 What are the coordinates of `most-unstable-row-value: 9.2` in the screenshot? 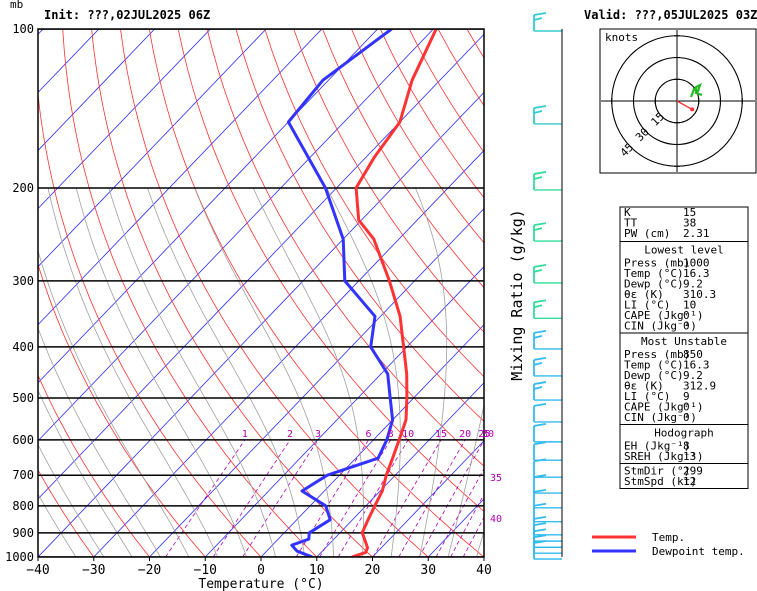 It's located at (693, 375).